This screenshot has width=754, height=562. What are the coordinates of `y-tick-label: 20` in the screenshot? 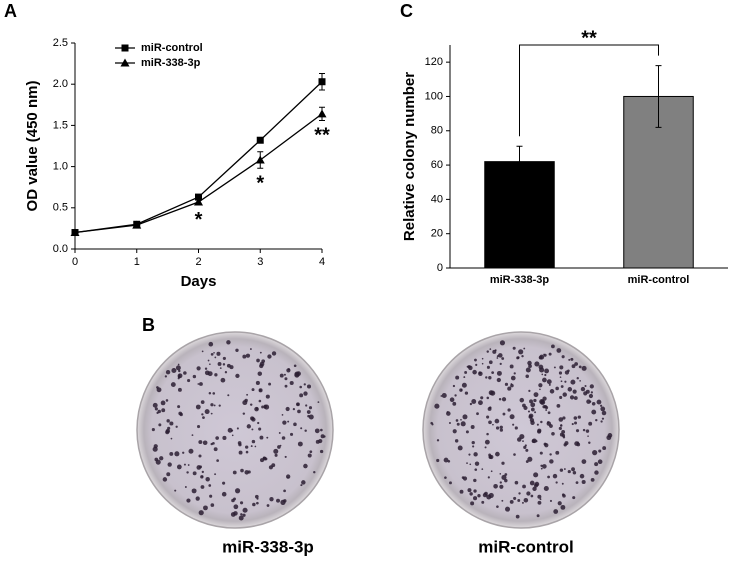 It's located at (437, 234).